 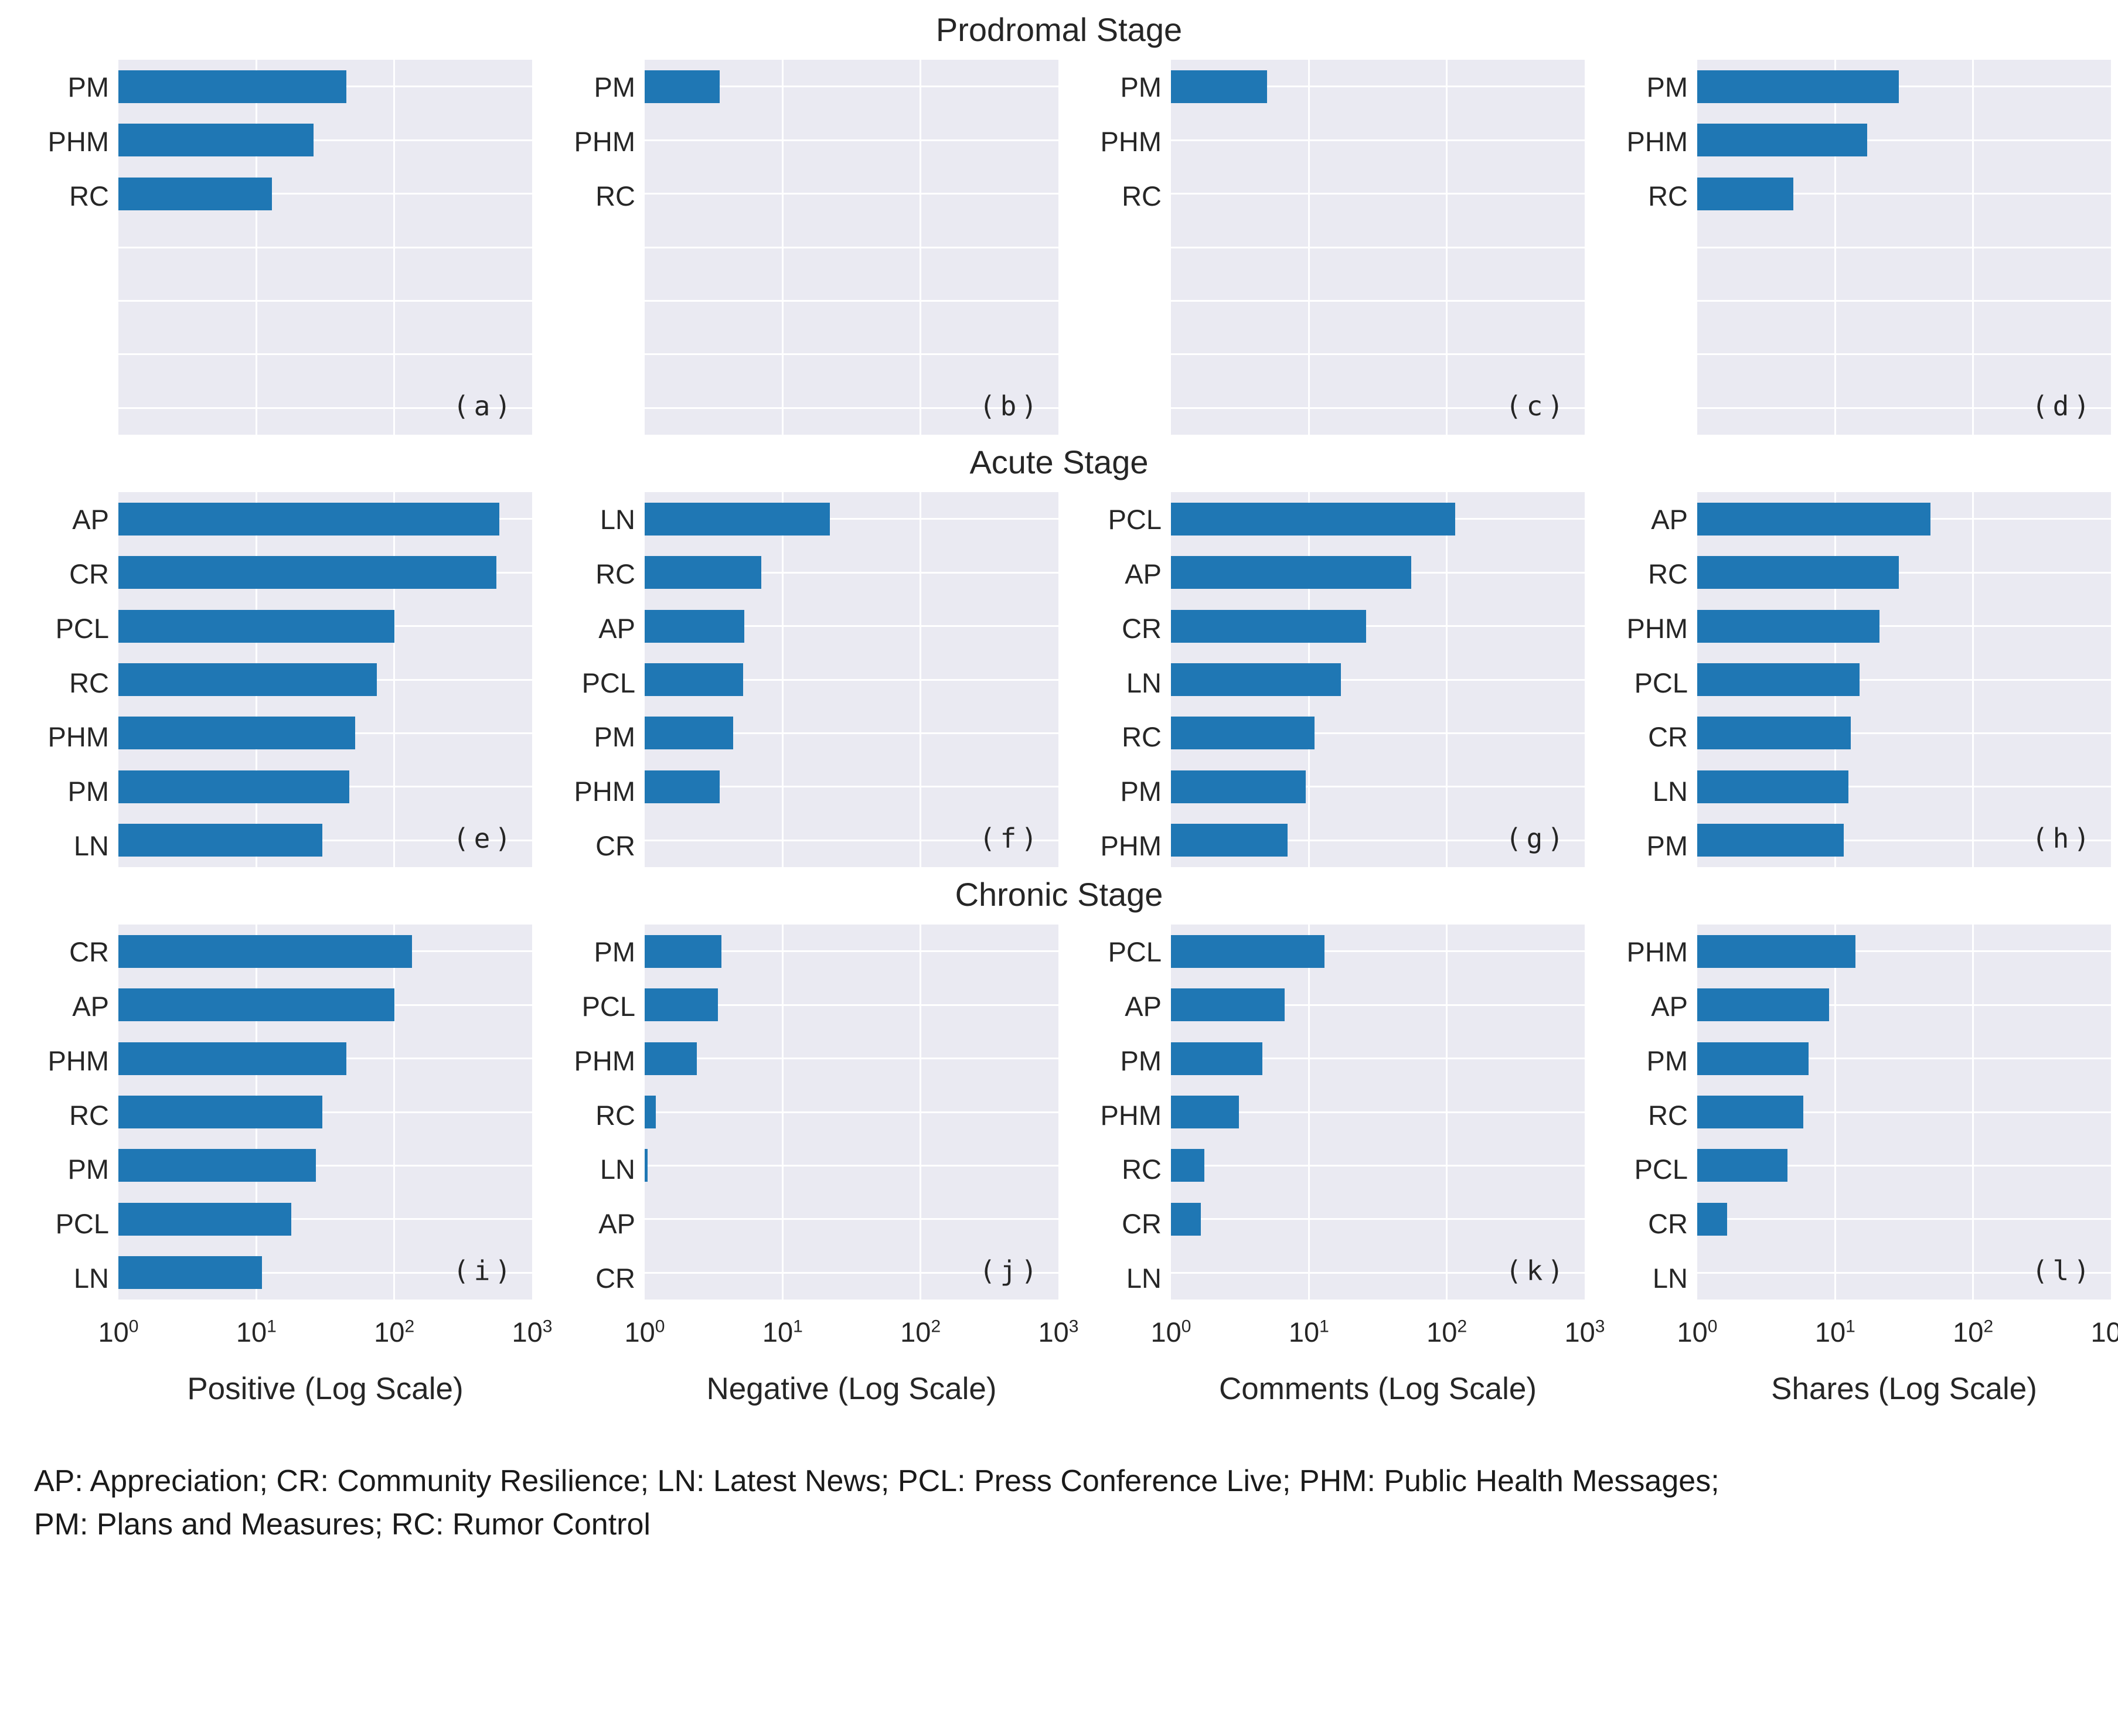 I want to click on y-axis-labels: PM PCL PHM RC LN AP CR, so click(x=589, y=1115).